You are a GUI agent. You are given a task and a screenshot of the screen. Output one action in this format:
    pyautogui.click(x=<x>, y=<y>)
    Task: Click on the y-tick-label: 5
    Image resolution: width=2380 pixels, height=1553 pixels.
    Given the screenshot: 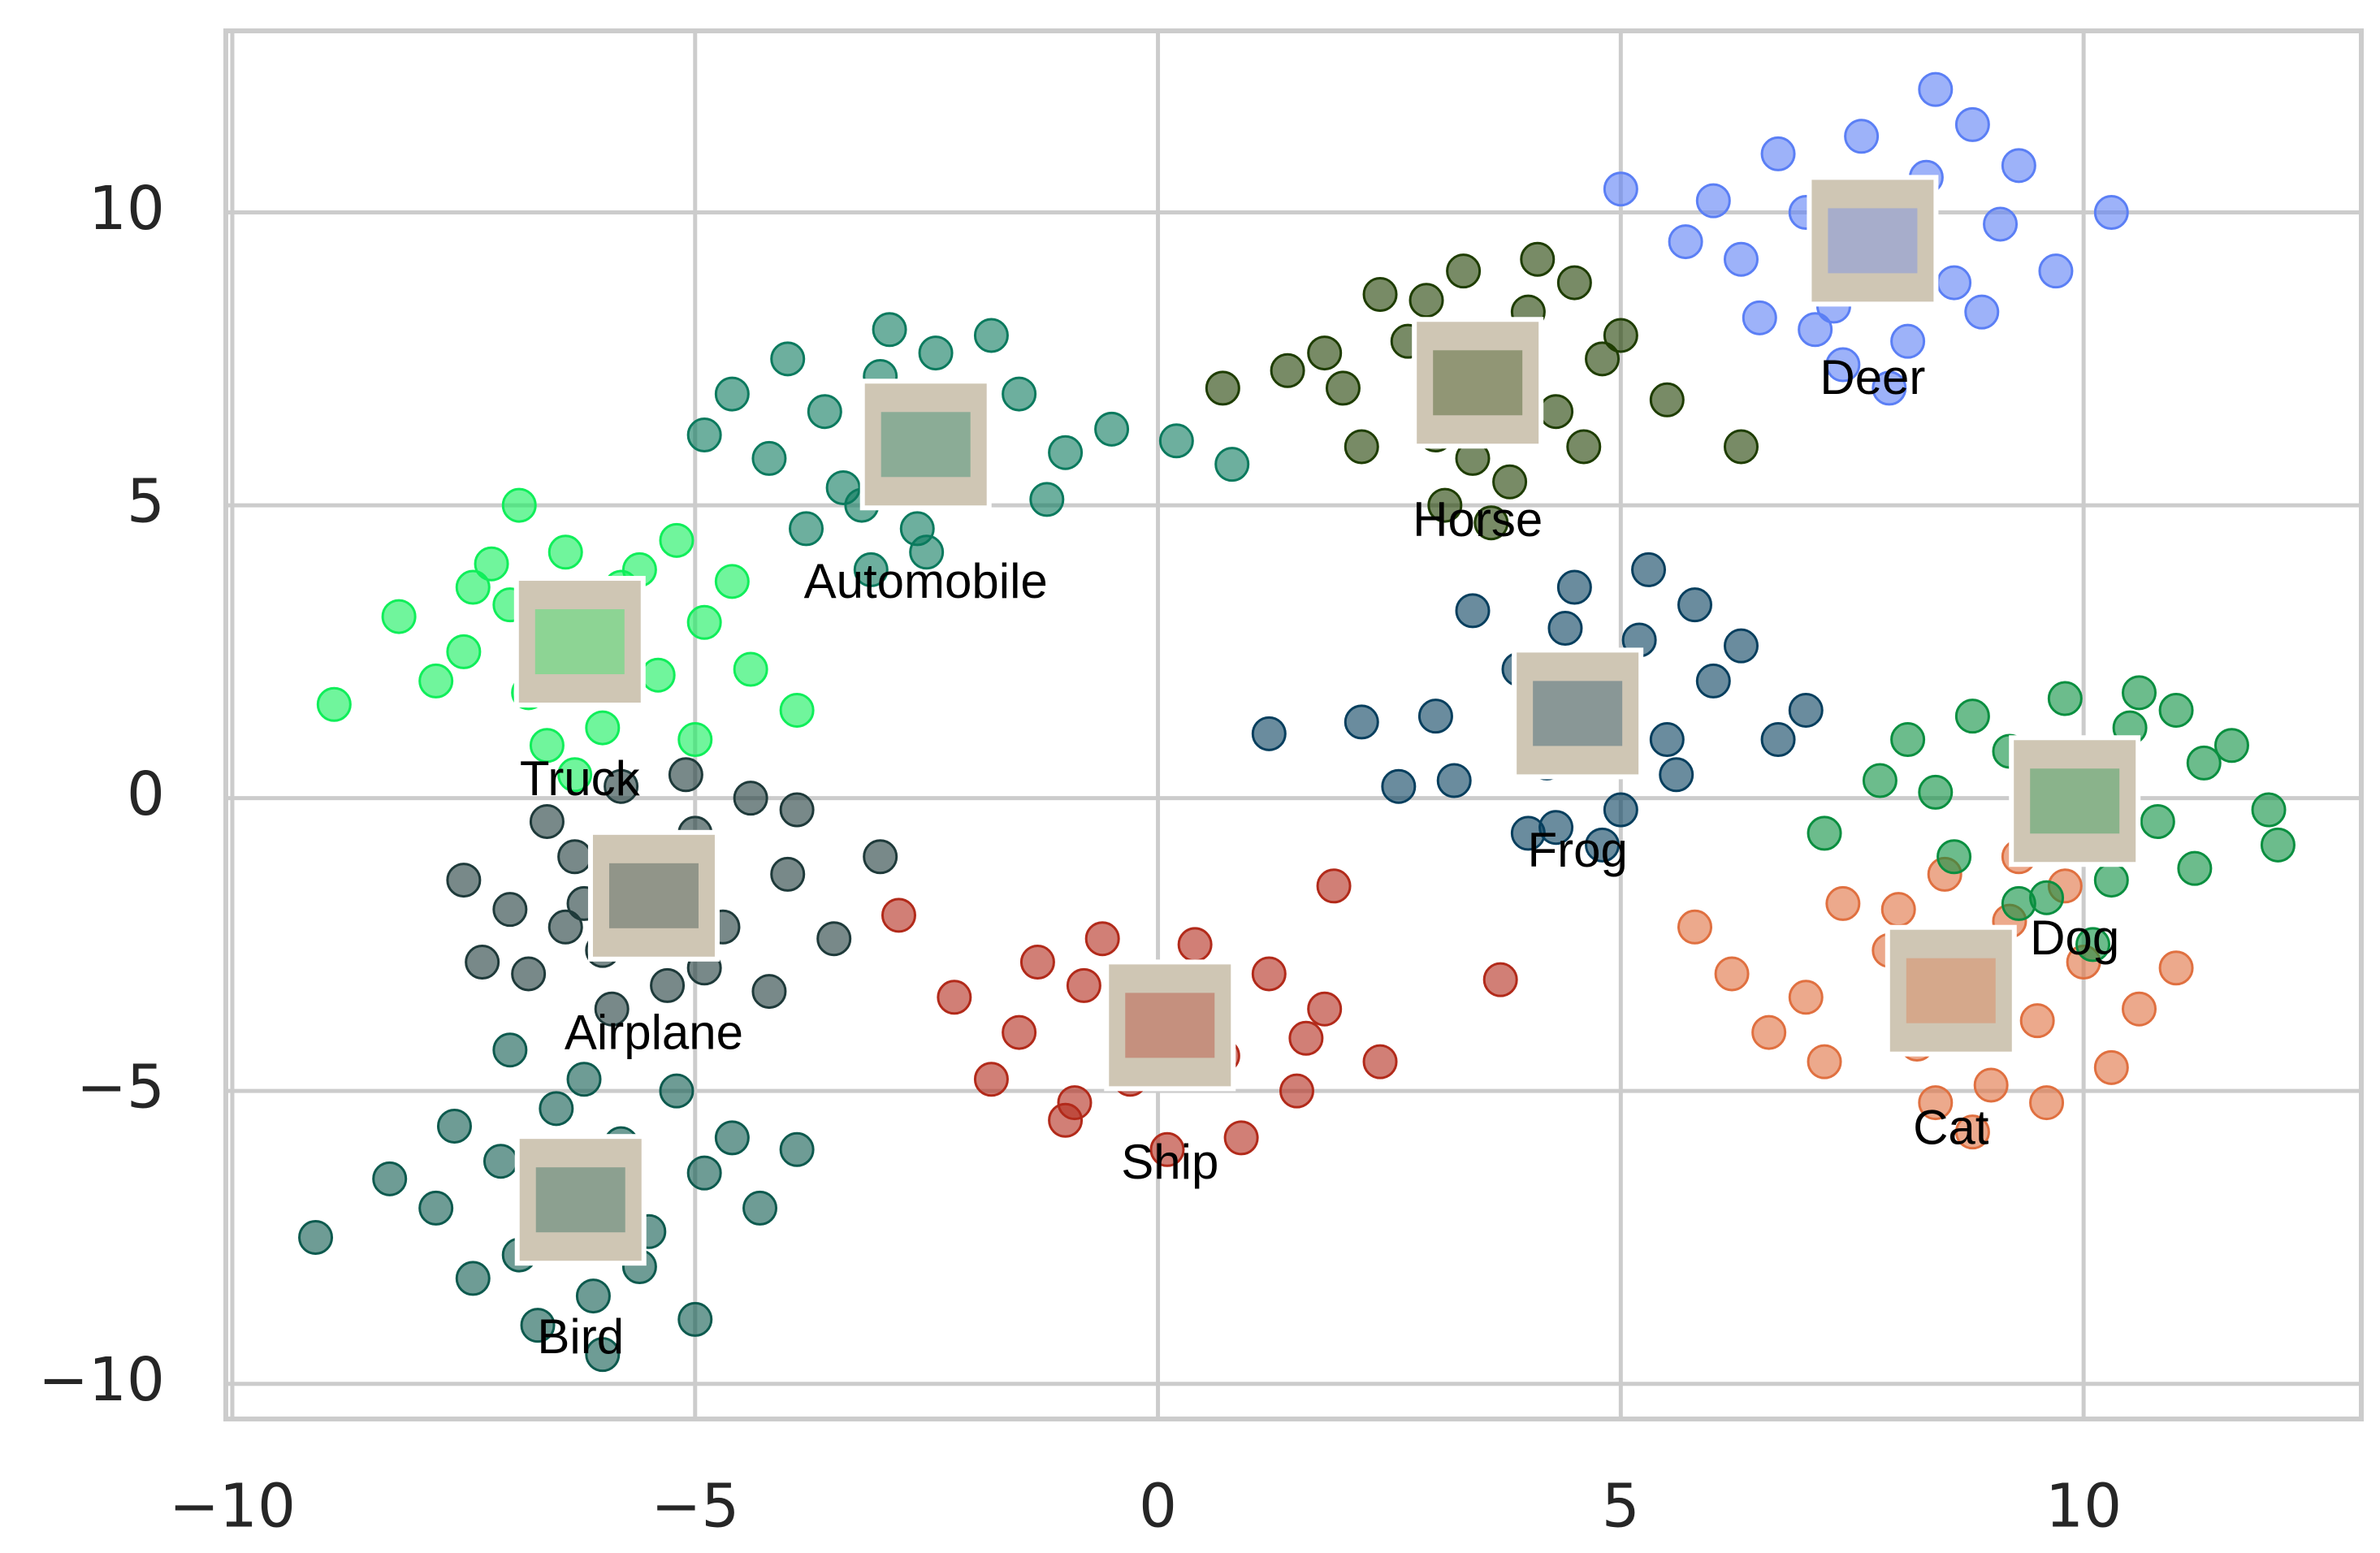 What is the action you would take?
    pyautogui.click(x=146, y=502)
    